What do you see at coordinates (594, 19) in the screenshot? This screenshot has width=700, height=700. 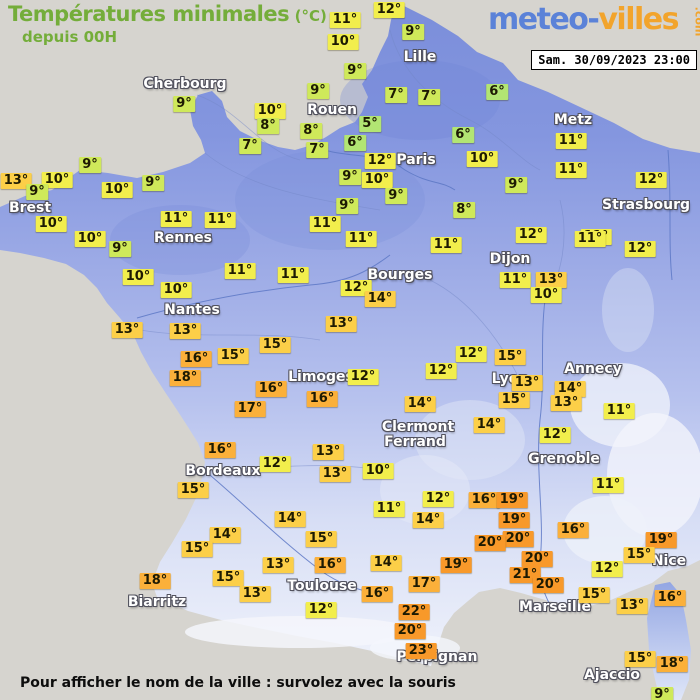 I see `meteo-villes-logo: meteo-villes .com` at bounding box center [594, 19].